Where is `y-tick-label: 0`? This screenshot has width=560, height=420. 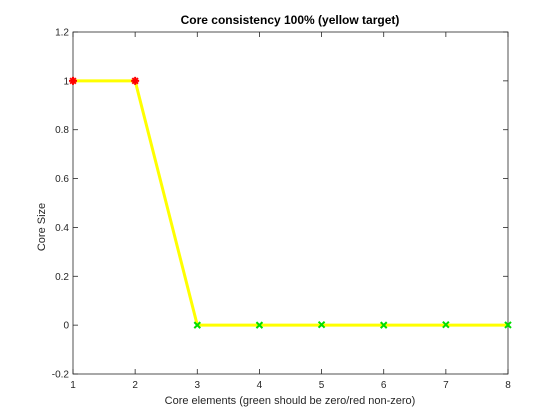
y-tick-label: 0 is located at coordinates (66, 326).